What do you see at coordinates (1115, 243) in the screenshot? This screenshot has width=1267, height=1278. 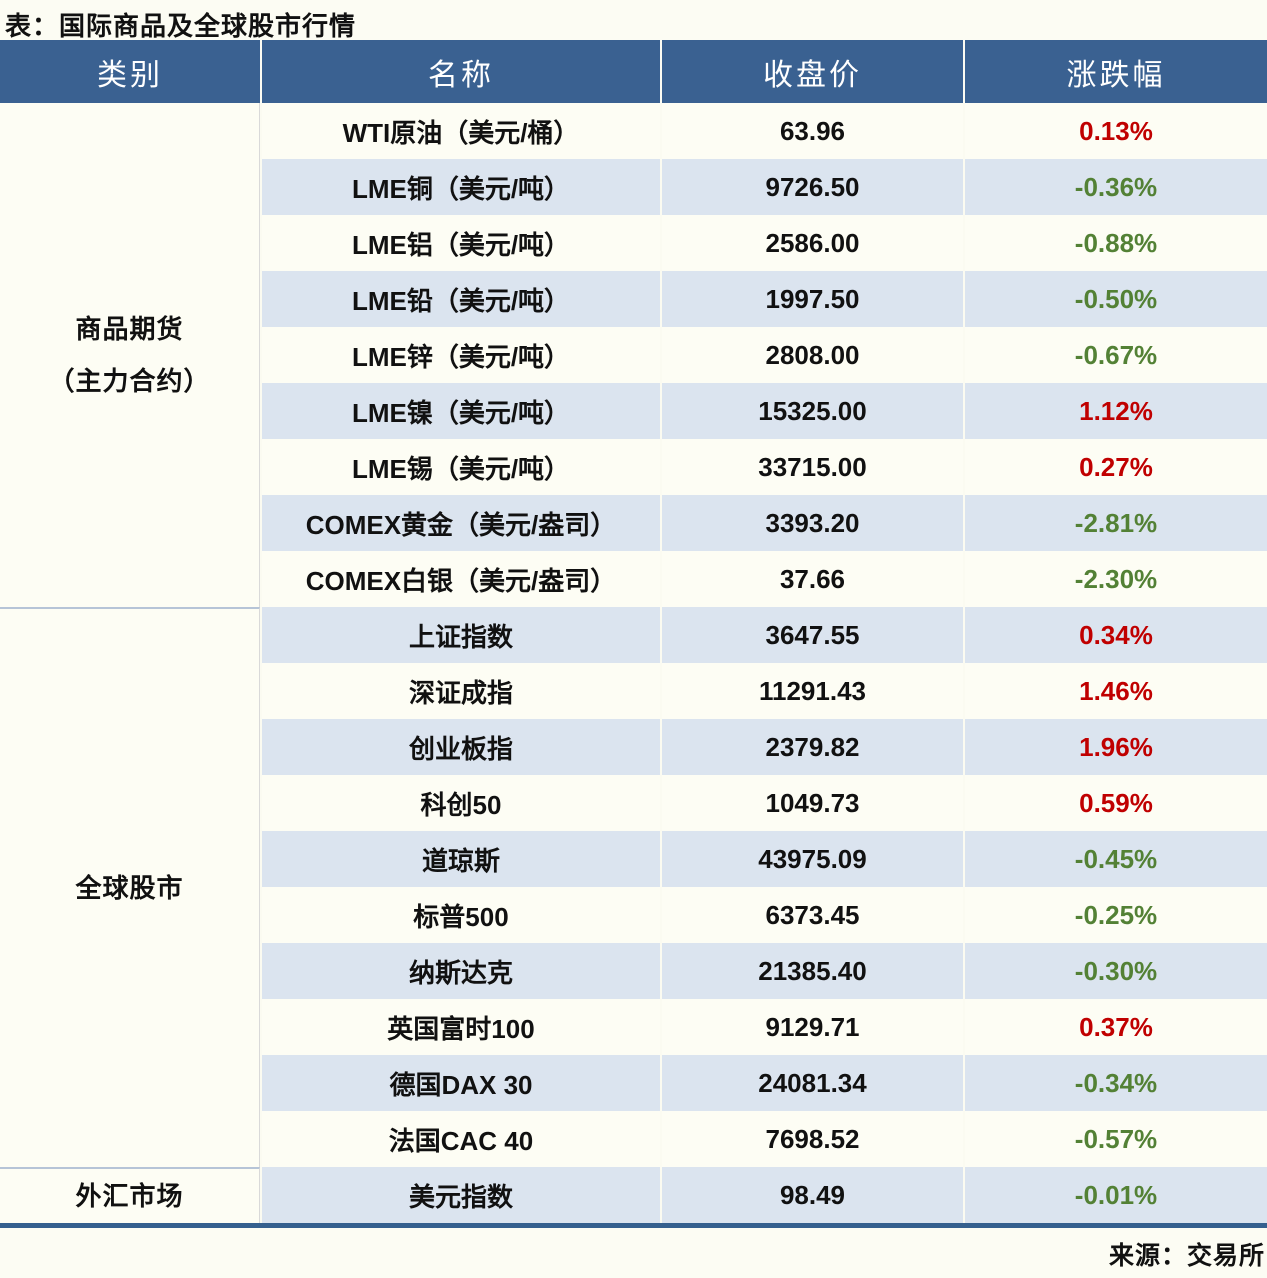 I see `change-percent: -0.88%` at bounding box center [1115, 243].